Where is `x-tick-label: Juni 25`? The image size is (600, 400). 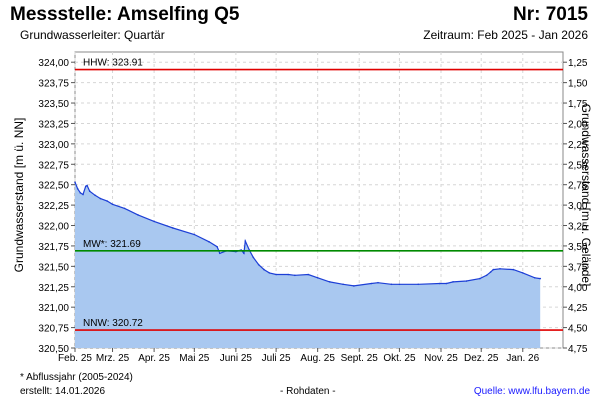 x-tick-label: Juni 25 is located at coordinates (236, 358).